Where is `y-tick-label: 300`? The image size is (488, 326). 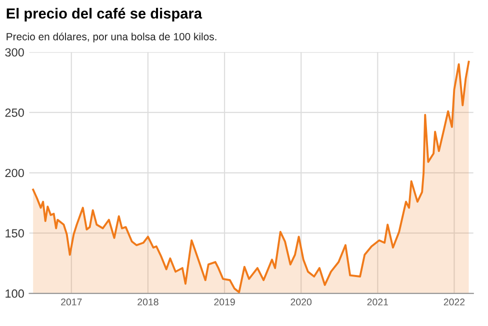
y-tick-label: 300 is located at coordinates (14, 52).